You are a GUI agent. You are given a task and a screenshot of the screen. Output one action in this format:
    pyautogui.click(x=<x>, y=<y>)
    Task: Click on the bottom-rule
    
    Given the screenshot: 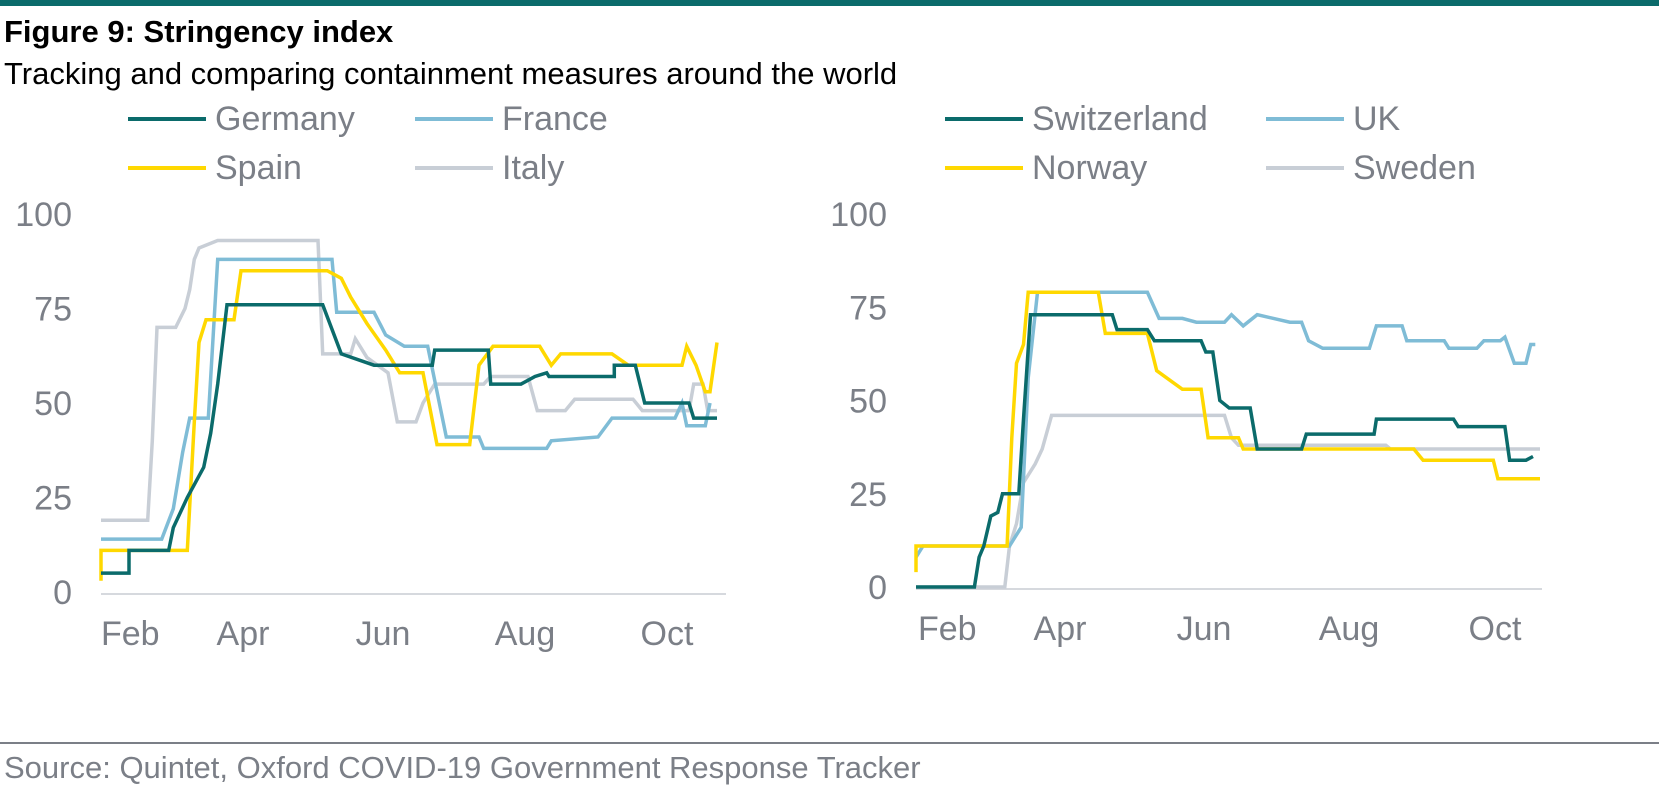 What is the action you would take?
    pyautogui.click(x=829, y=743)
    